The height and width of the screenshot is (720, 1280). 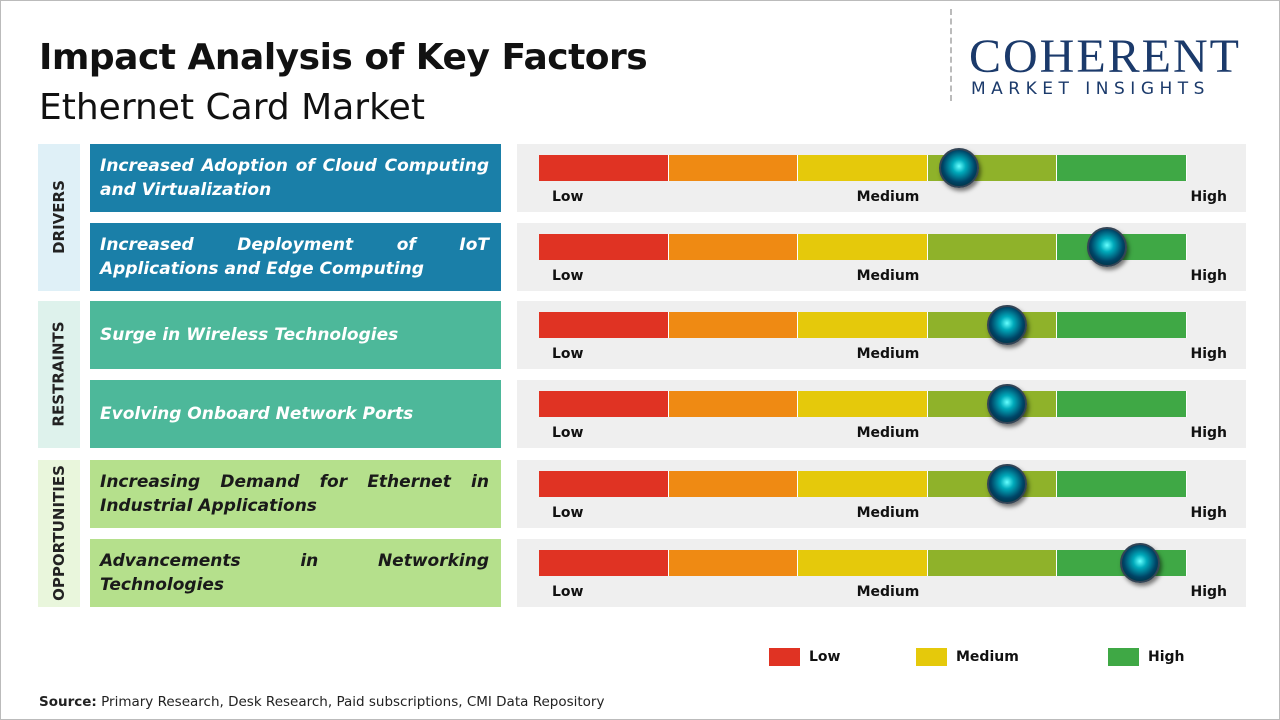 What do you see at coordinates (825, 657) in the screenshot?
I see `legend-label: Low` at bounding box center [825, 657].